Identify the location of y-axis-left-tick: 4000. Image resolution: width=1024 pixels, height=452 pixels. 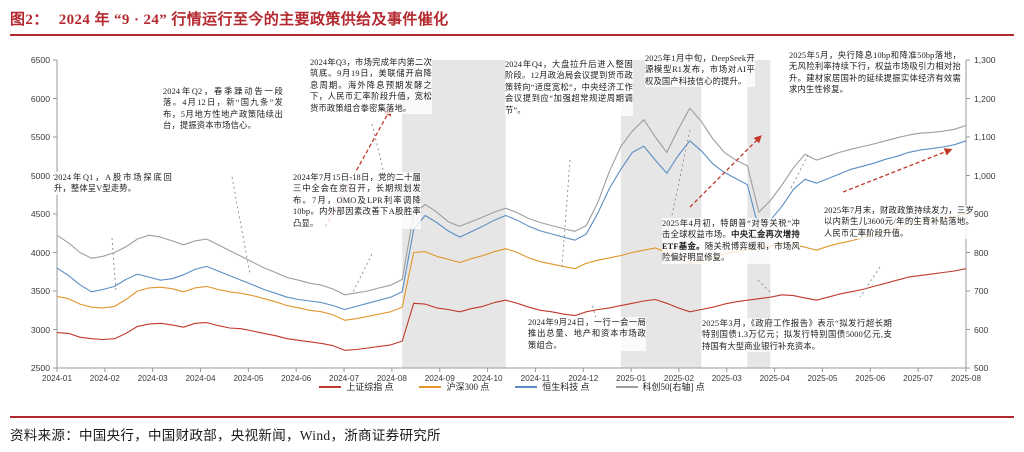
(40, 252).